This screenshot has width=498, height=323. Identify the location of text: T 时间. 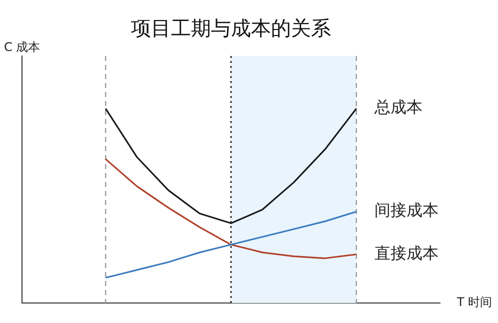
(474, 302).